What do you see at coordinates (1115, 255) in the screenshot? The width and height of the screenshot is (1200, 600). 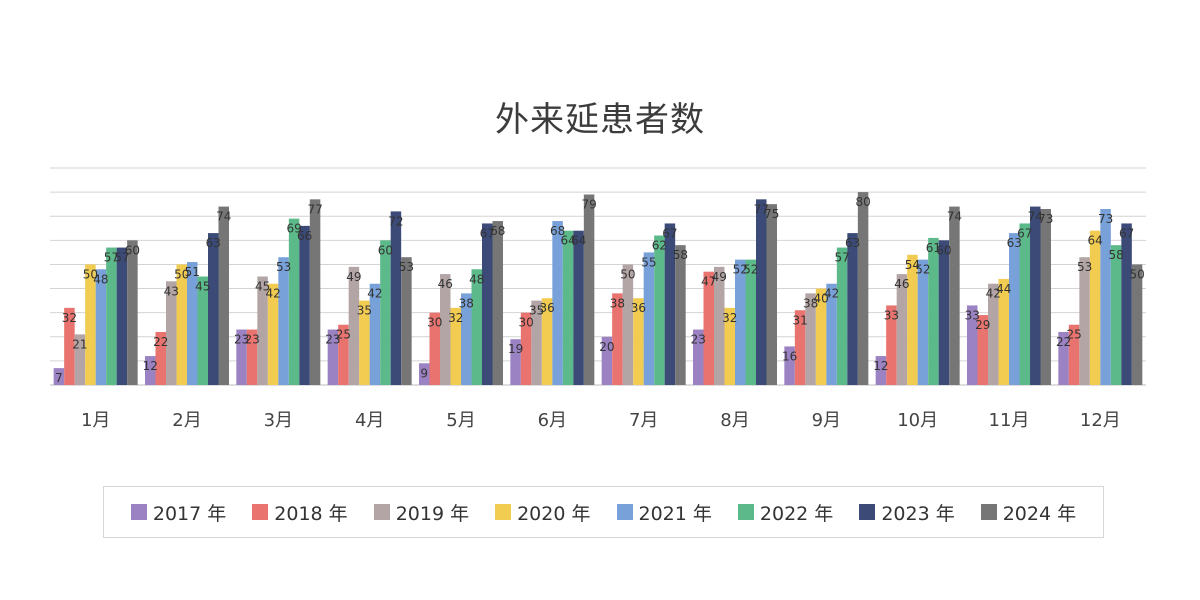 I see `data-label: 58` at bounding box center [1115, 255].